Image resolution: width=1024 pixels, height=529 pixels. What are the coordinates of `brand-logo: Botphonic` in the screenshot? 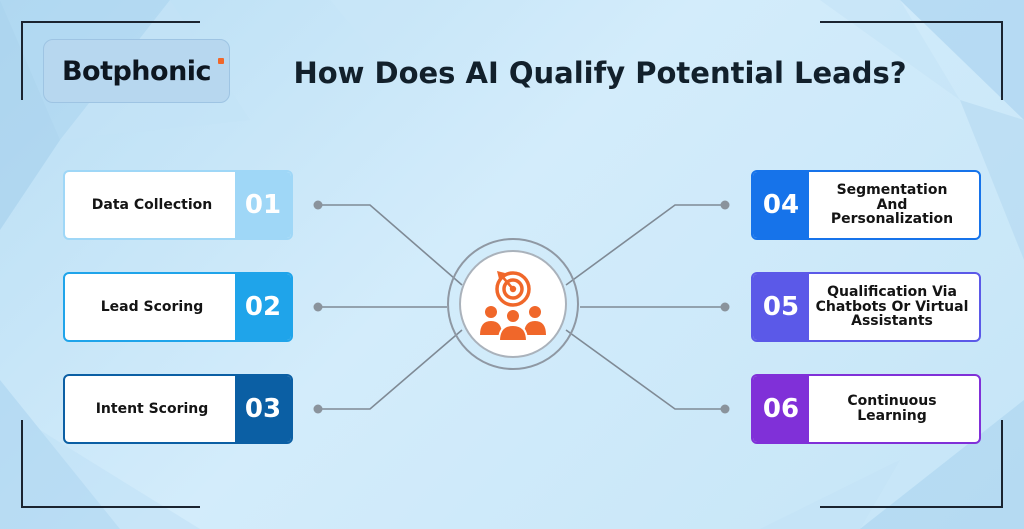 It's located at (136, 71).